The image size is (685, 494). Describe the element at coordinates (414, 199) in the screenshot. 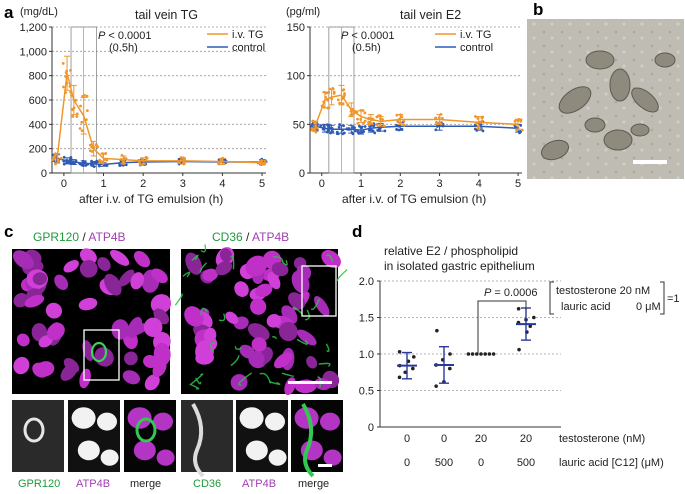

I see `e2-xlabel: after i.v. of TG emulsion (h)` at that location.